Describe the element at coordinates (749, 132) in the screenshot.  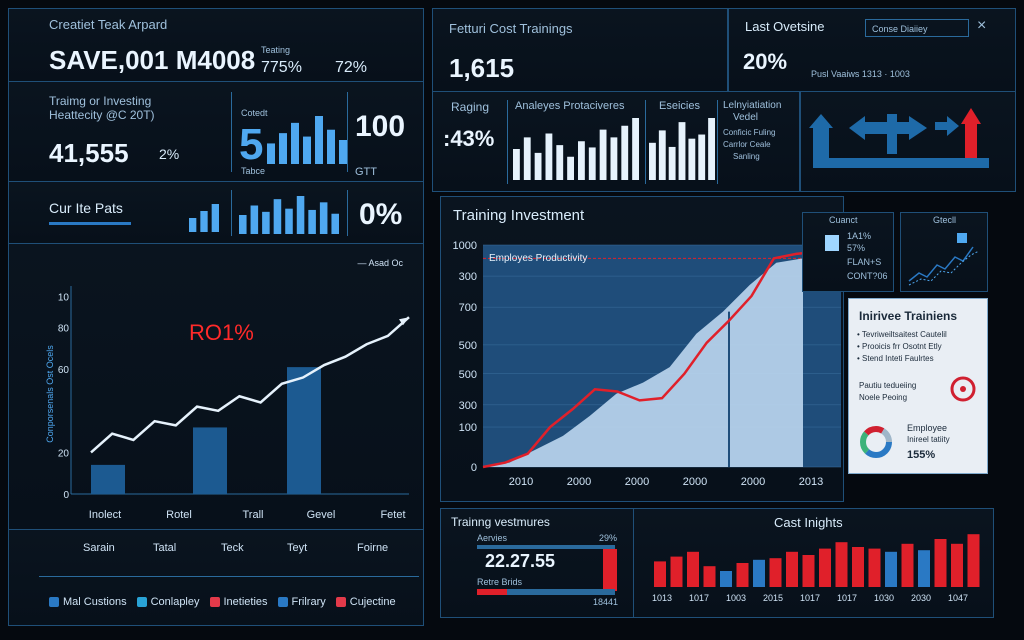
I see `model-line-1: Conficic Fuling` at that location.